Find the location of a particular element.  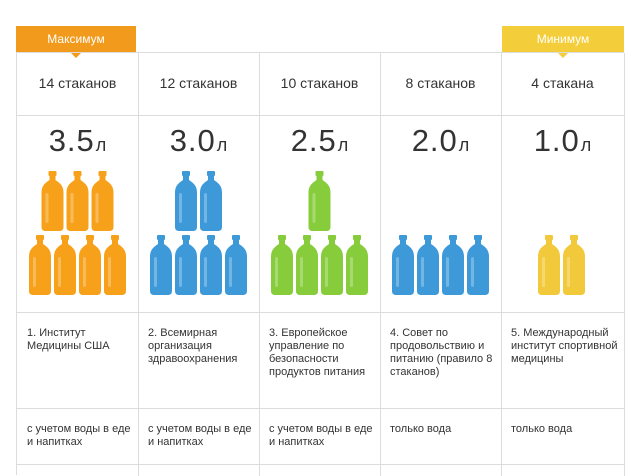

volume-number: 3.0 is located at coordinates (192, 140).